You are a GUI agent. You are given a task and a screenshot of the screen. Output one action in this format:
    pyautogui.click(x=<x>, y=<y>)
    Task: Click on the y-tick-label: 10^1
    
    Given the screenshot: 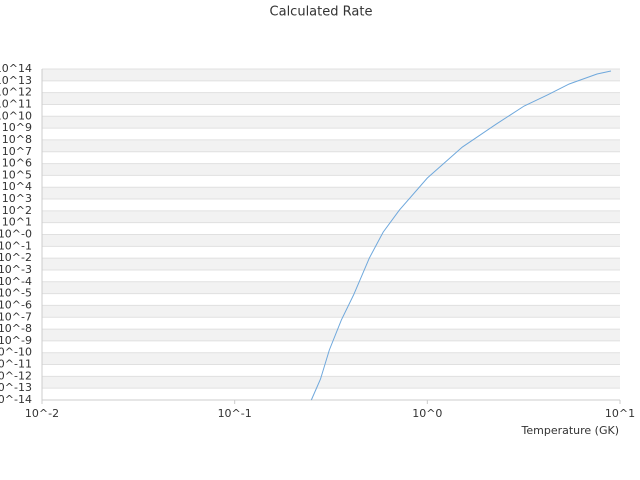 What is the action you would take?
    pyautogui.click(x=17, y=222)
    